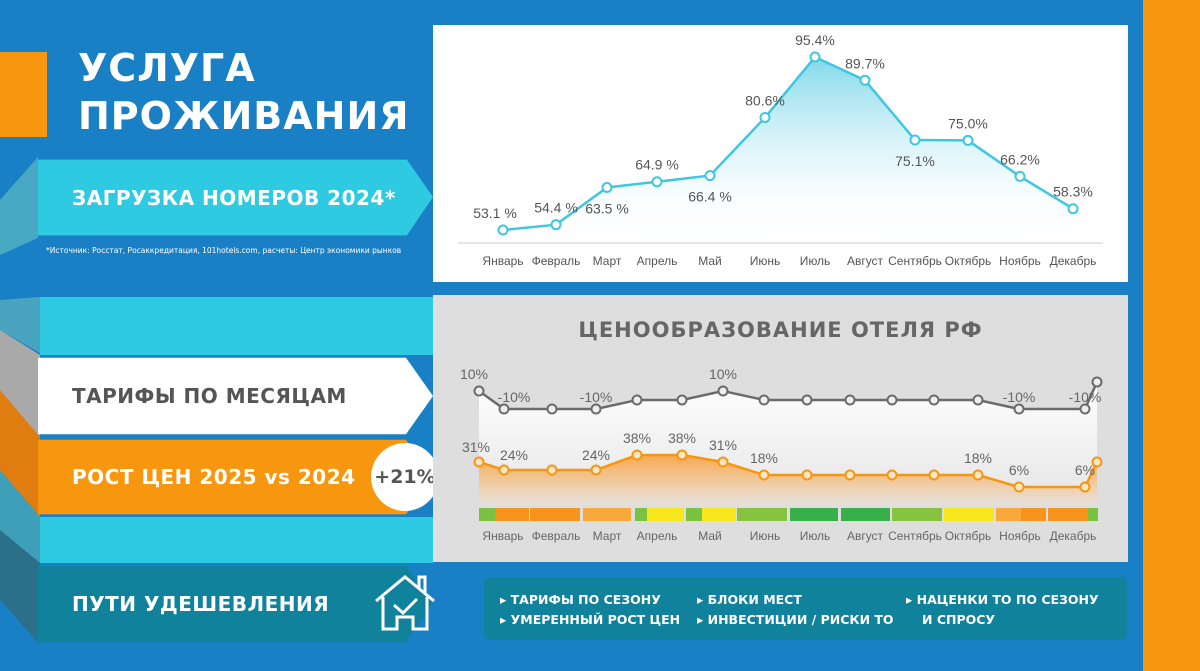  I want to click on data-label: 63.5 %, so click(607, 208).